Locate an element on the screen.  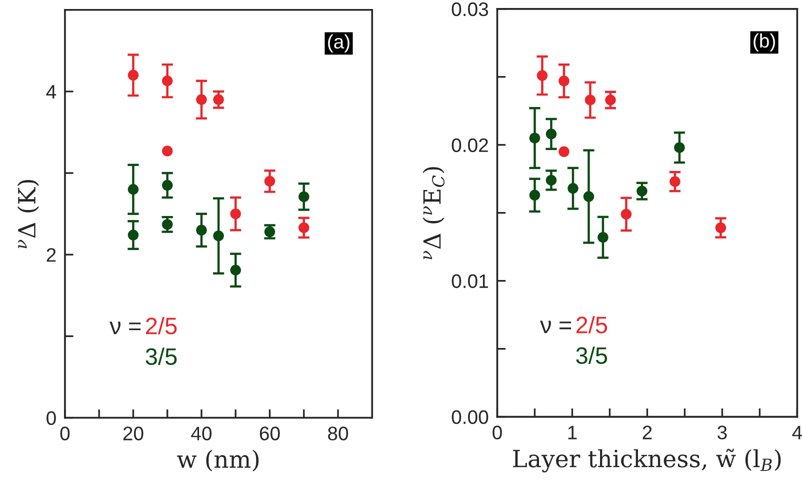
x-tick-label: 4 is located at coordinates (797, 433).